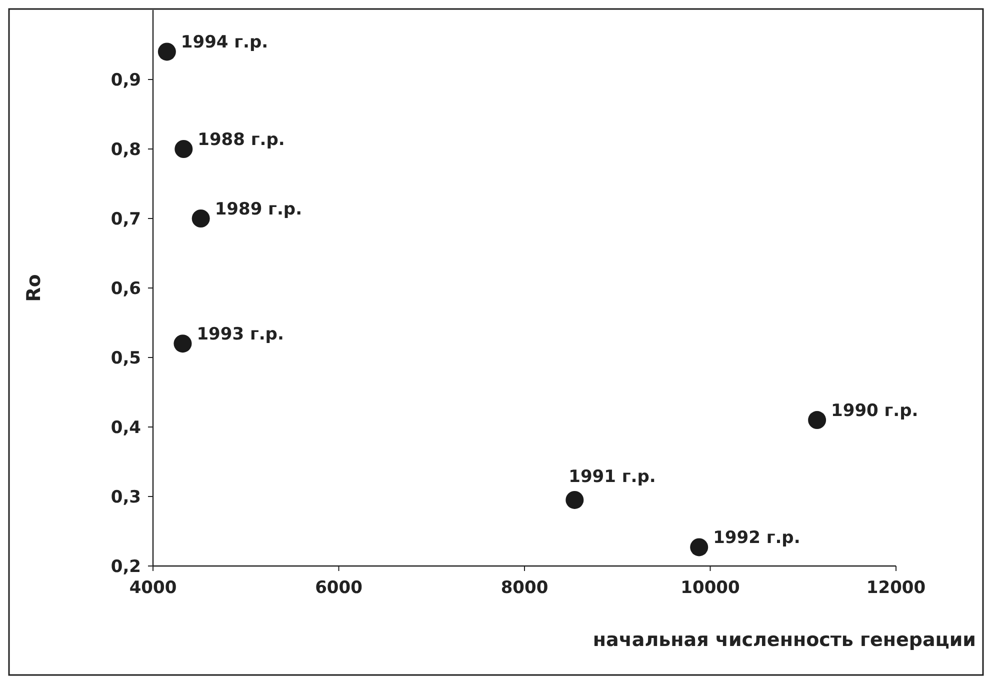 The width and height of the screenshot is (992, 684). Describe the element at coordinates (224, 42) in the screenshot. I see `annotation: 1994 г.р.` at that location.